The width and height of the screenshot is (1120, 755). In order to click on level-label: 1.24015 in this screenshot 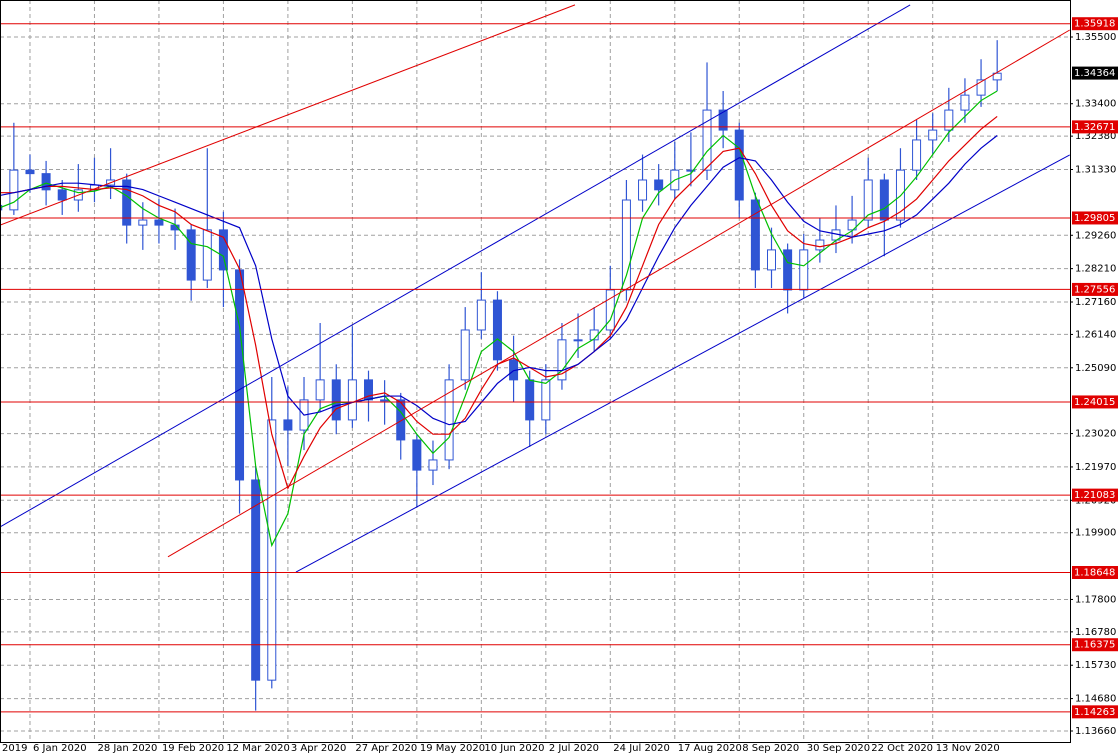, I will do `click(1094, 402)`.